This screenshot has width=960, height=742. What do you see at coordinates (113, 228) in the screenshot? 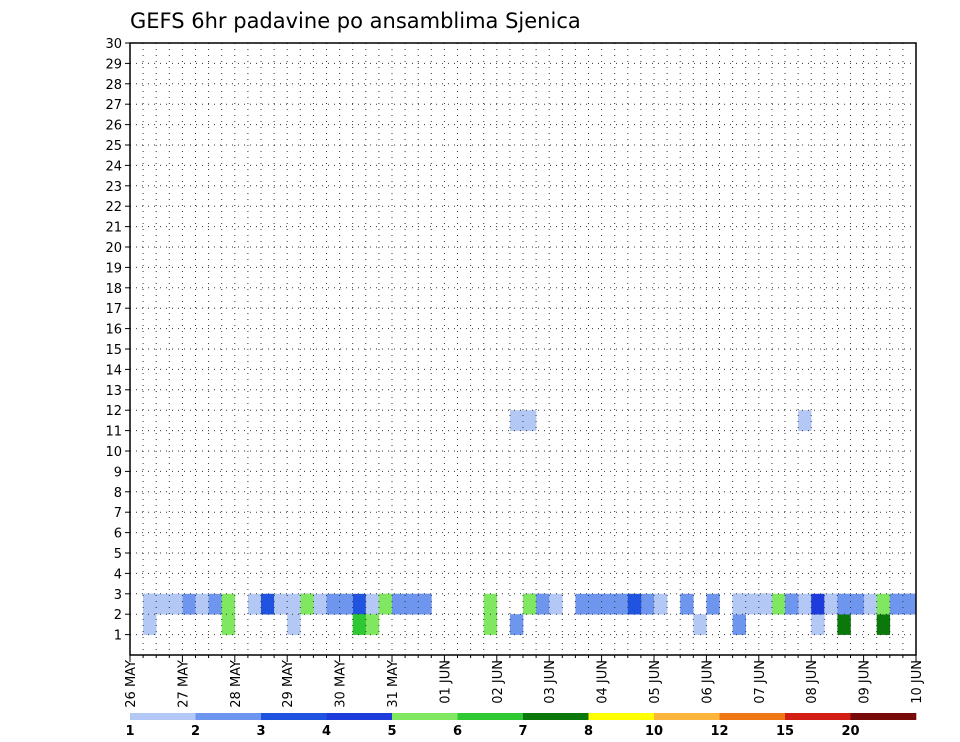
I see `y-tick-label: 21` at bounding box center [113, 228].